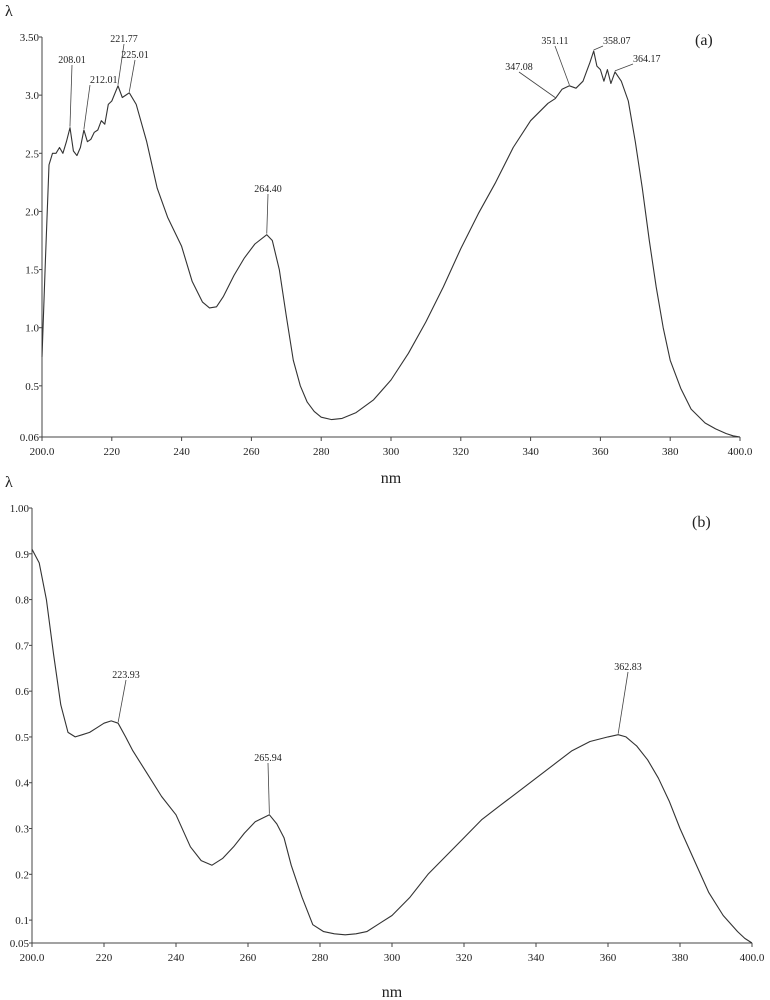  Describe the element at coordinates (22, 692) in the screenshot. I see `y-tick-label: 0.6` at that location.